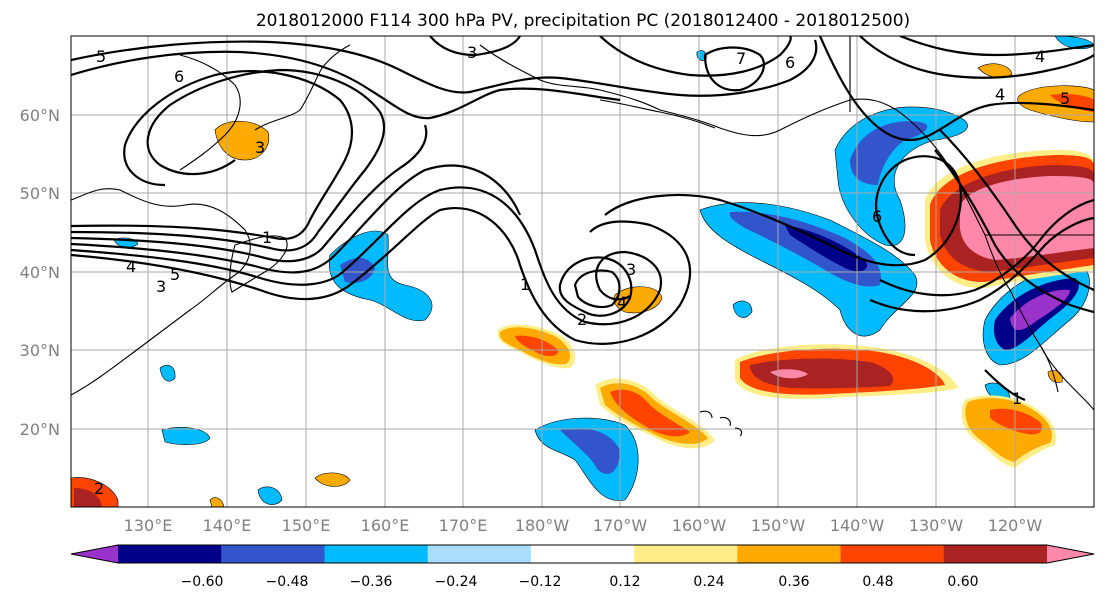 This screenshot has width=1105, height=601. I want to click on positive-central-red, so click(650, 413).